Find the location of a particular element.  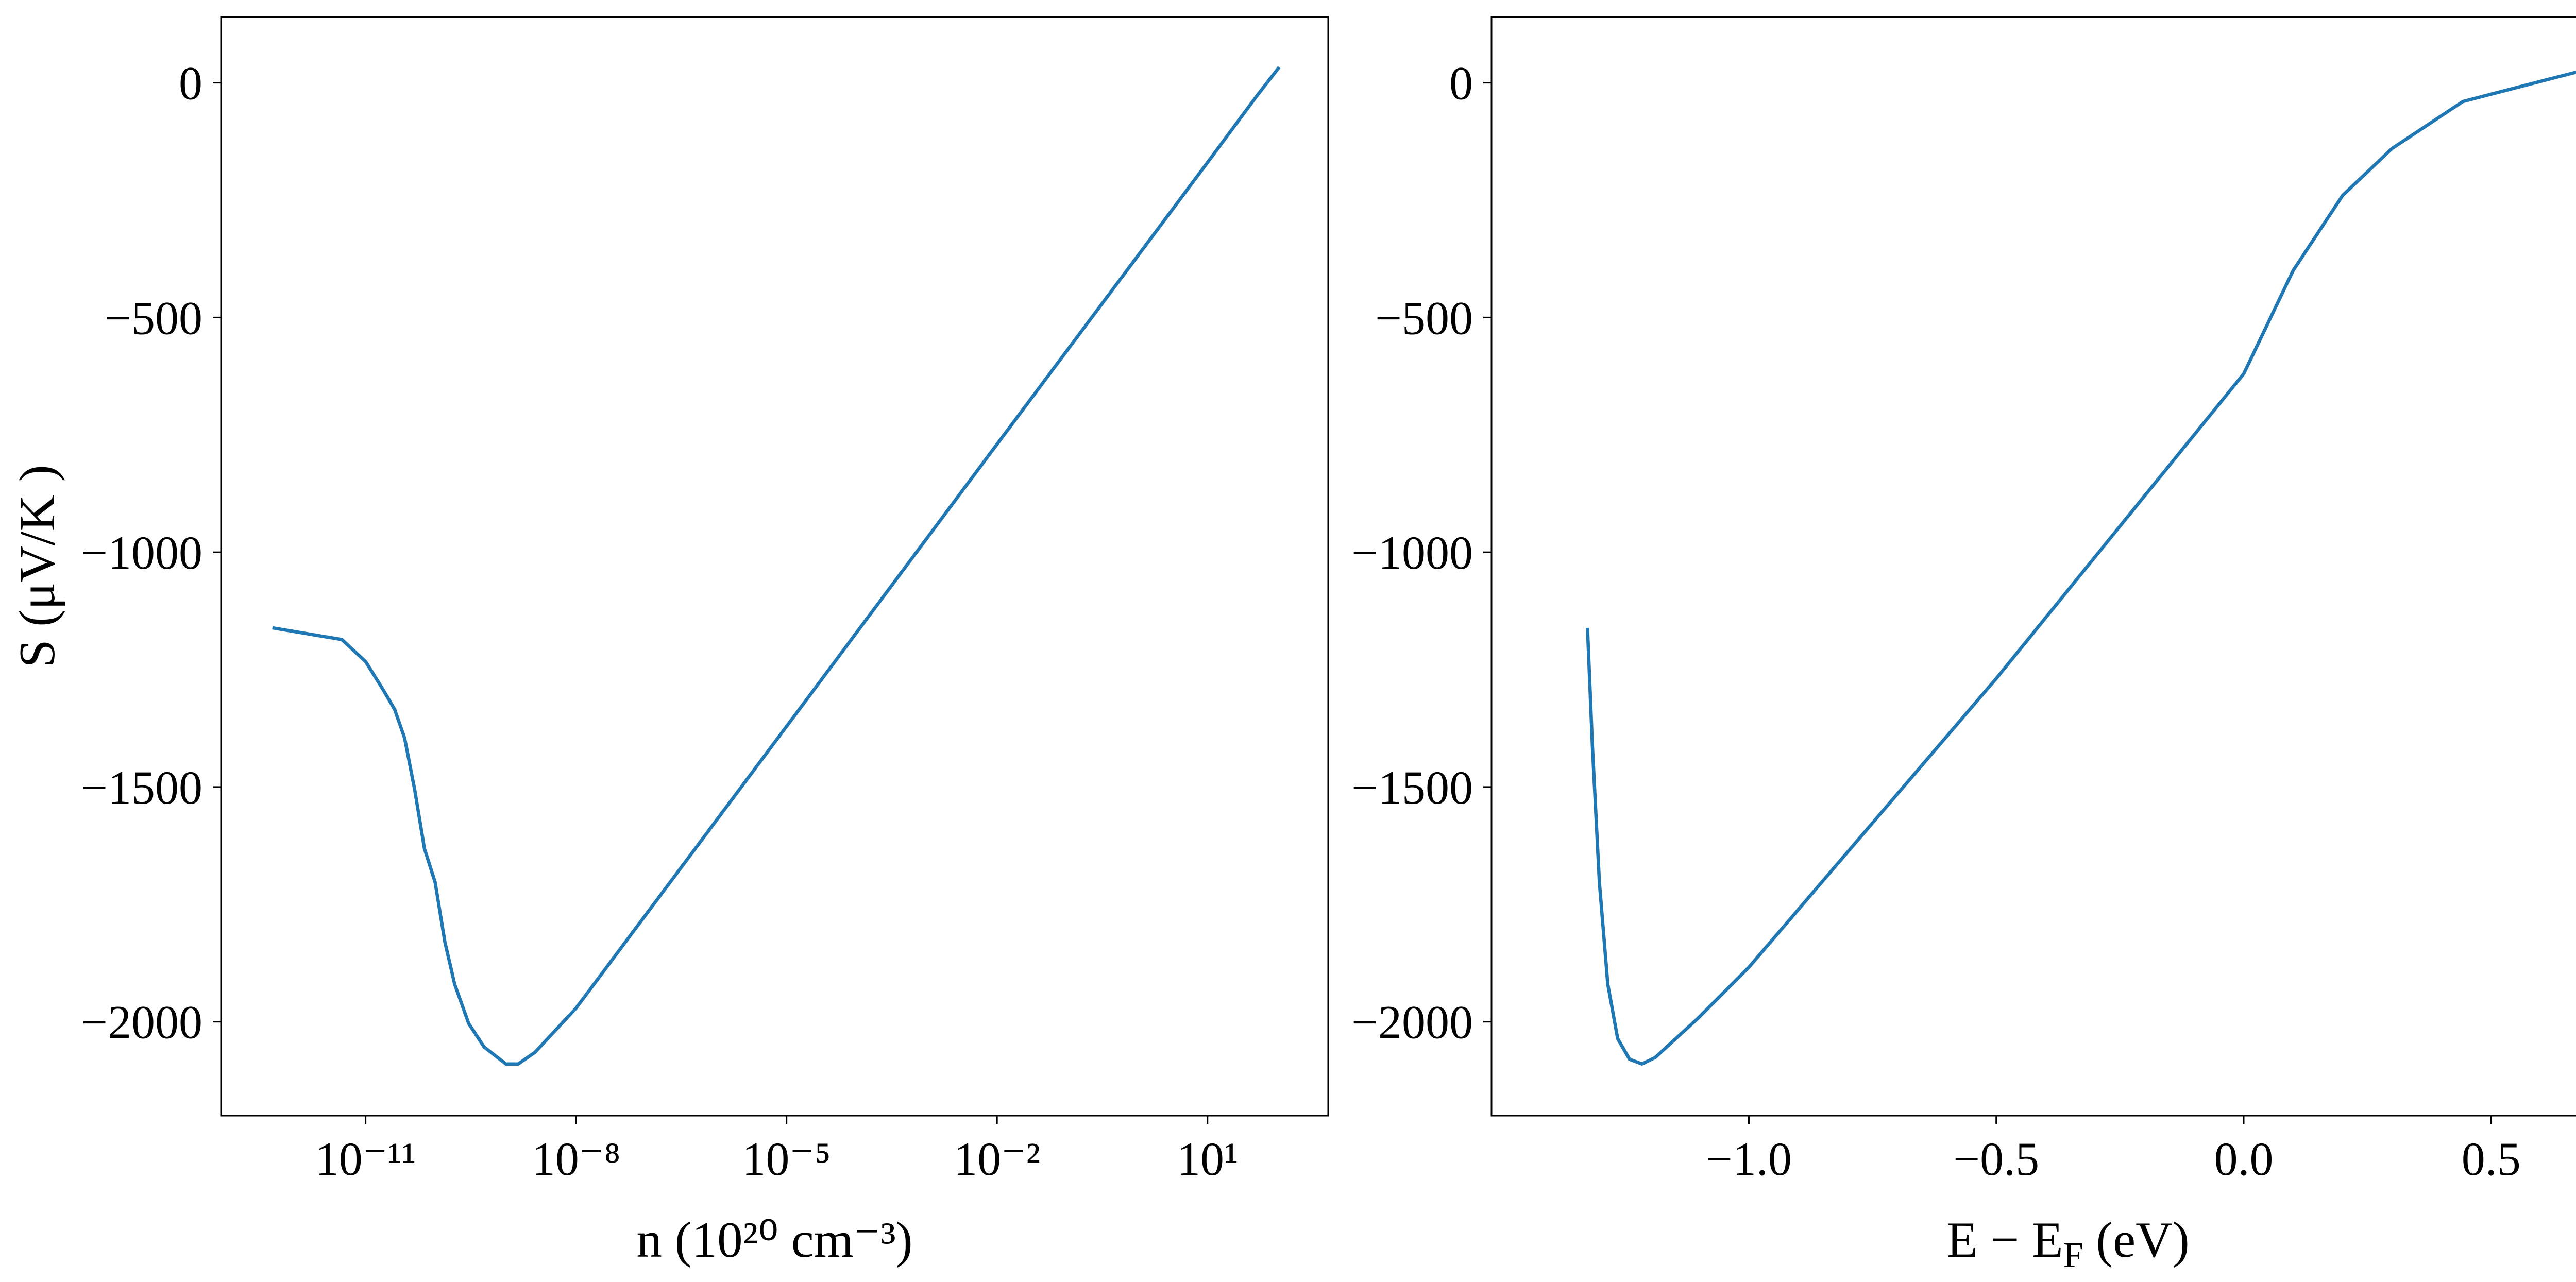

x-axis-label: E − EF (eV) is located at coordinates (2067, 1243).